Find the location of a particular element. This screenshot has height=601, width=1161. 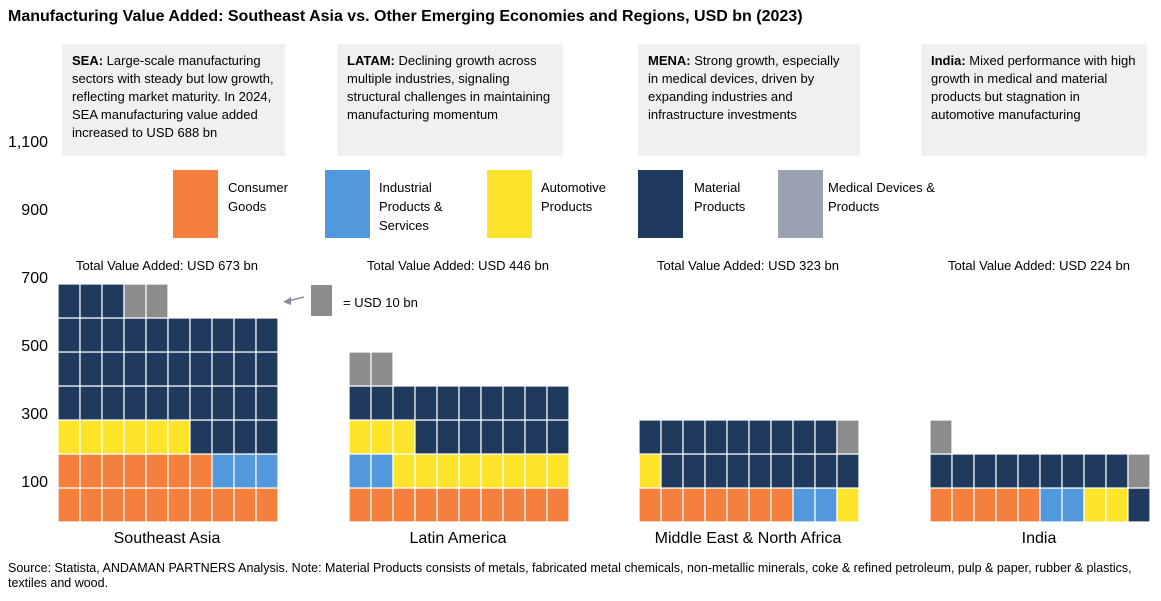

legend-swatch-automotive-products is located at coordinates (509, 204).